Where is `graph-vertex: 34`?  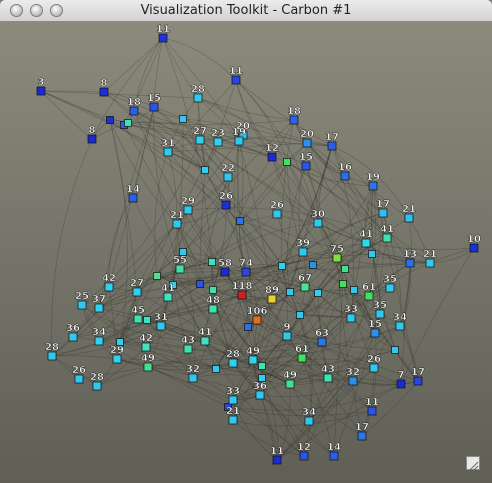
graph-vertex: 34 is located at coordinates (309, 416).